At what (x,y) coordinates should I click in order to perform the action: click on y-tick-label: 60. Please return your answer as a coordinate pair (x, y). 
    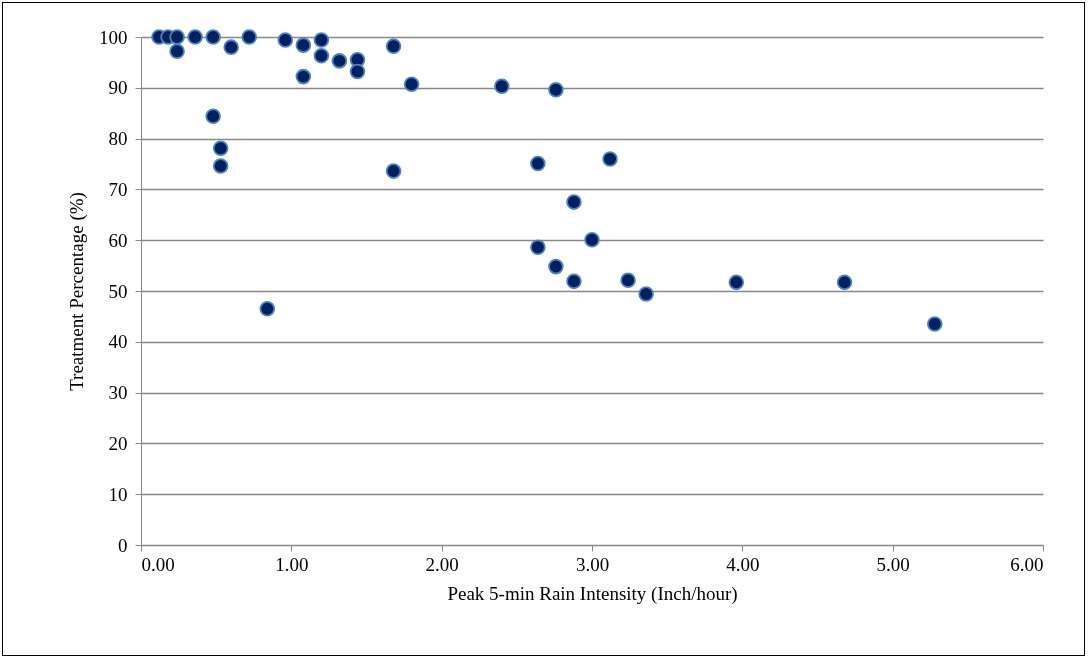
    Looking at the image, I should click on (118, 240).